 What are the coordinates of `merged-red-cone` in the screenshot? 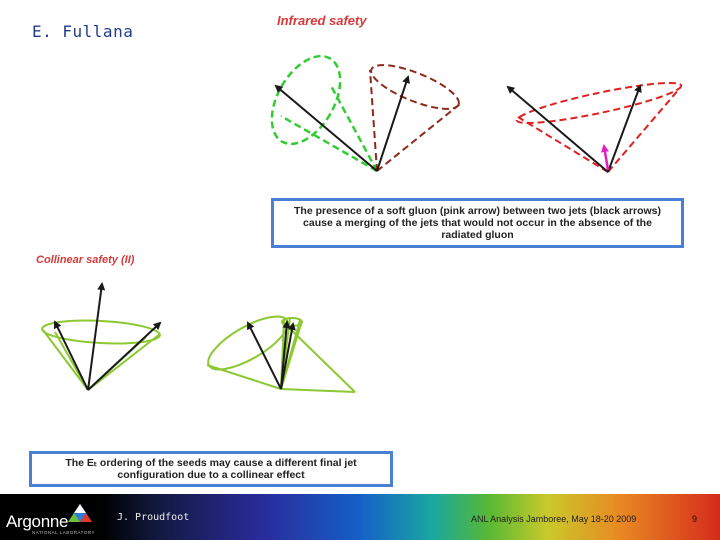 It's located at (599, 127).